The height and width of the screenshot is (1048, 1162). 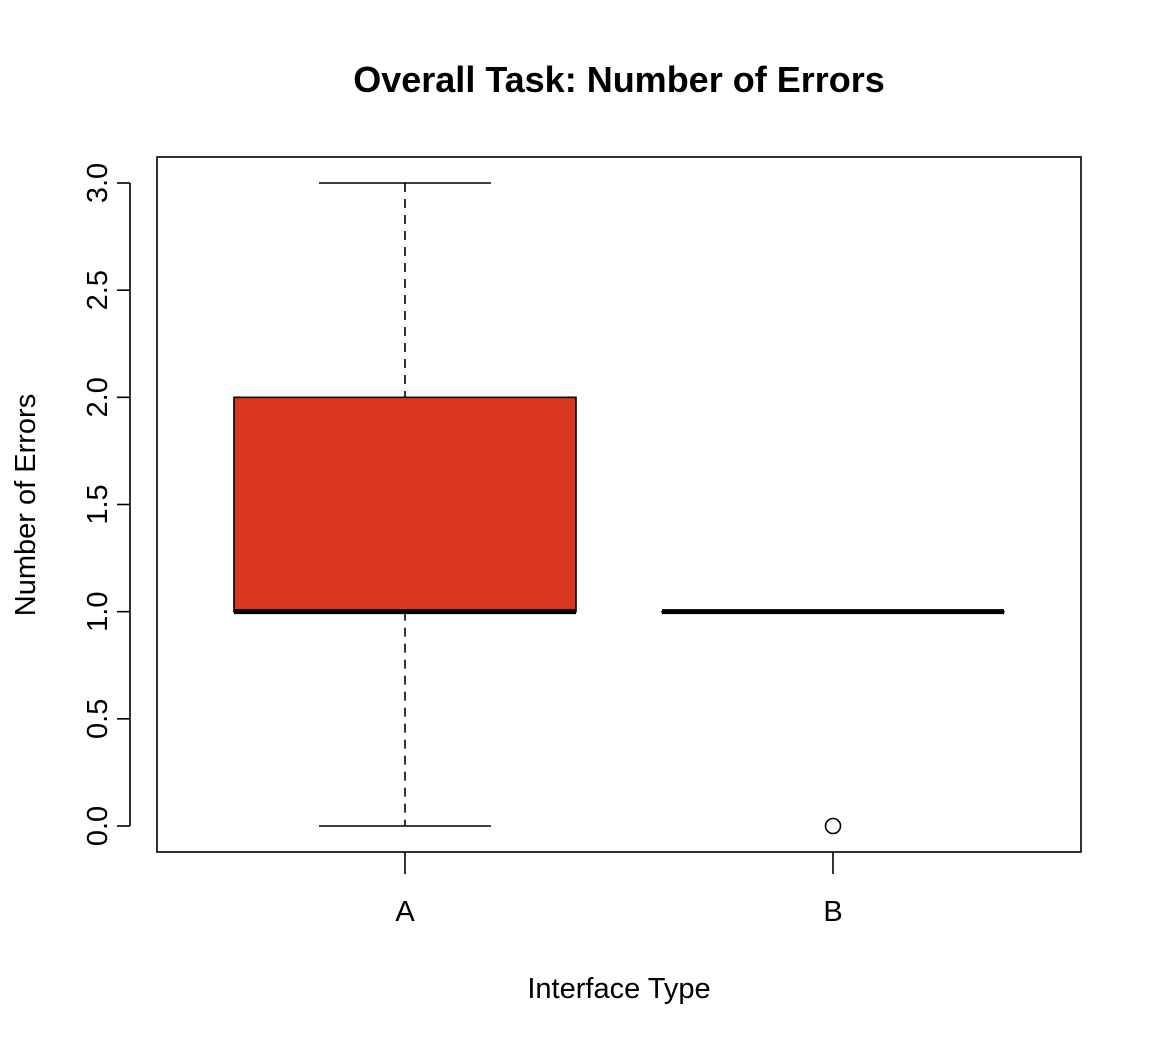 I want to click on chart-title: Overall Task: Number of Errors, so click(x=619, y=79).